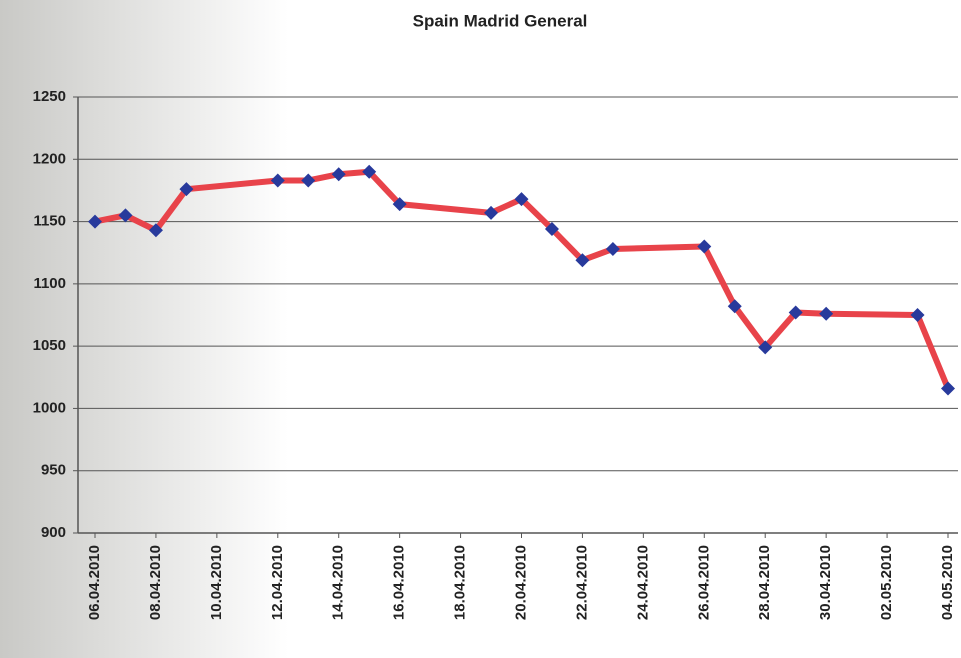 The width and height of the screenshot is (961, 658). What do you see at coordinates (49, 158) in the screenshot?
I see `y-tick-label: 1200` at bounding box center [49, 158].